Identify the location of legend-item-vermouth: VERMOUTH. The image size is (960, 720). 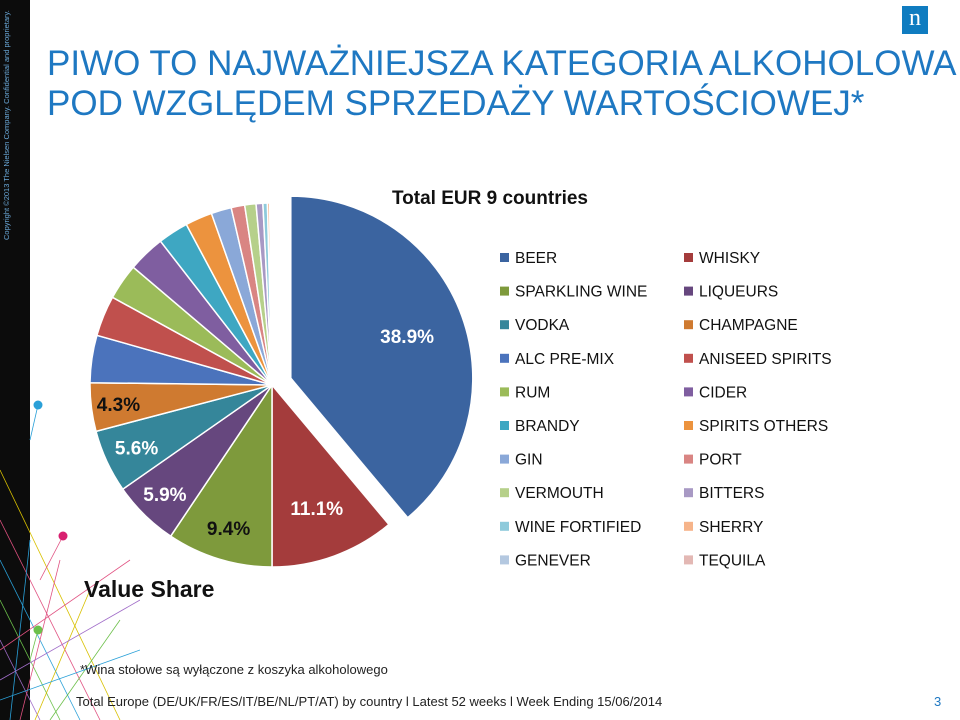
(552, 493).